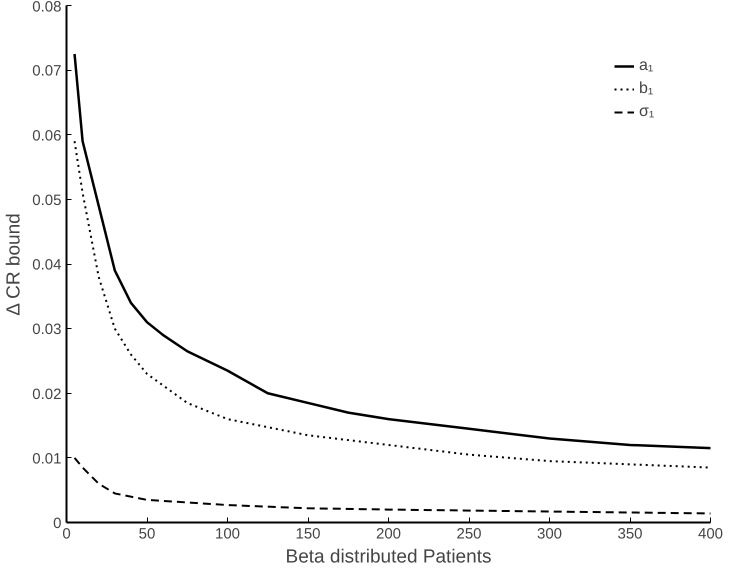  Describe the element at coordinates (389, 534) in the screenshot. I see `x-tick-label: 200` at that location.